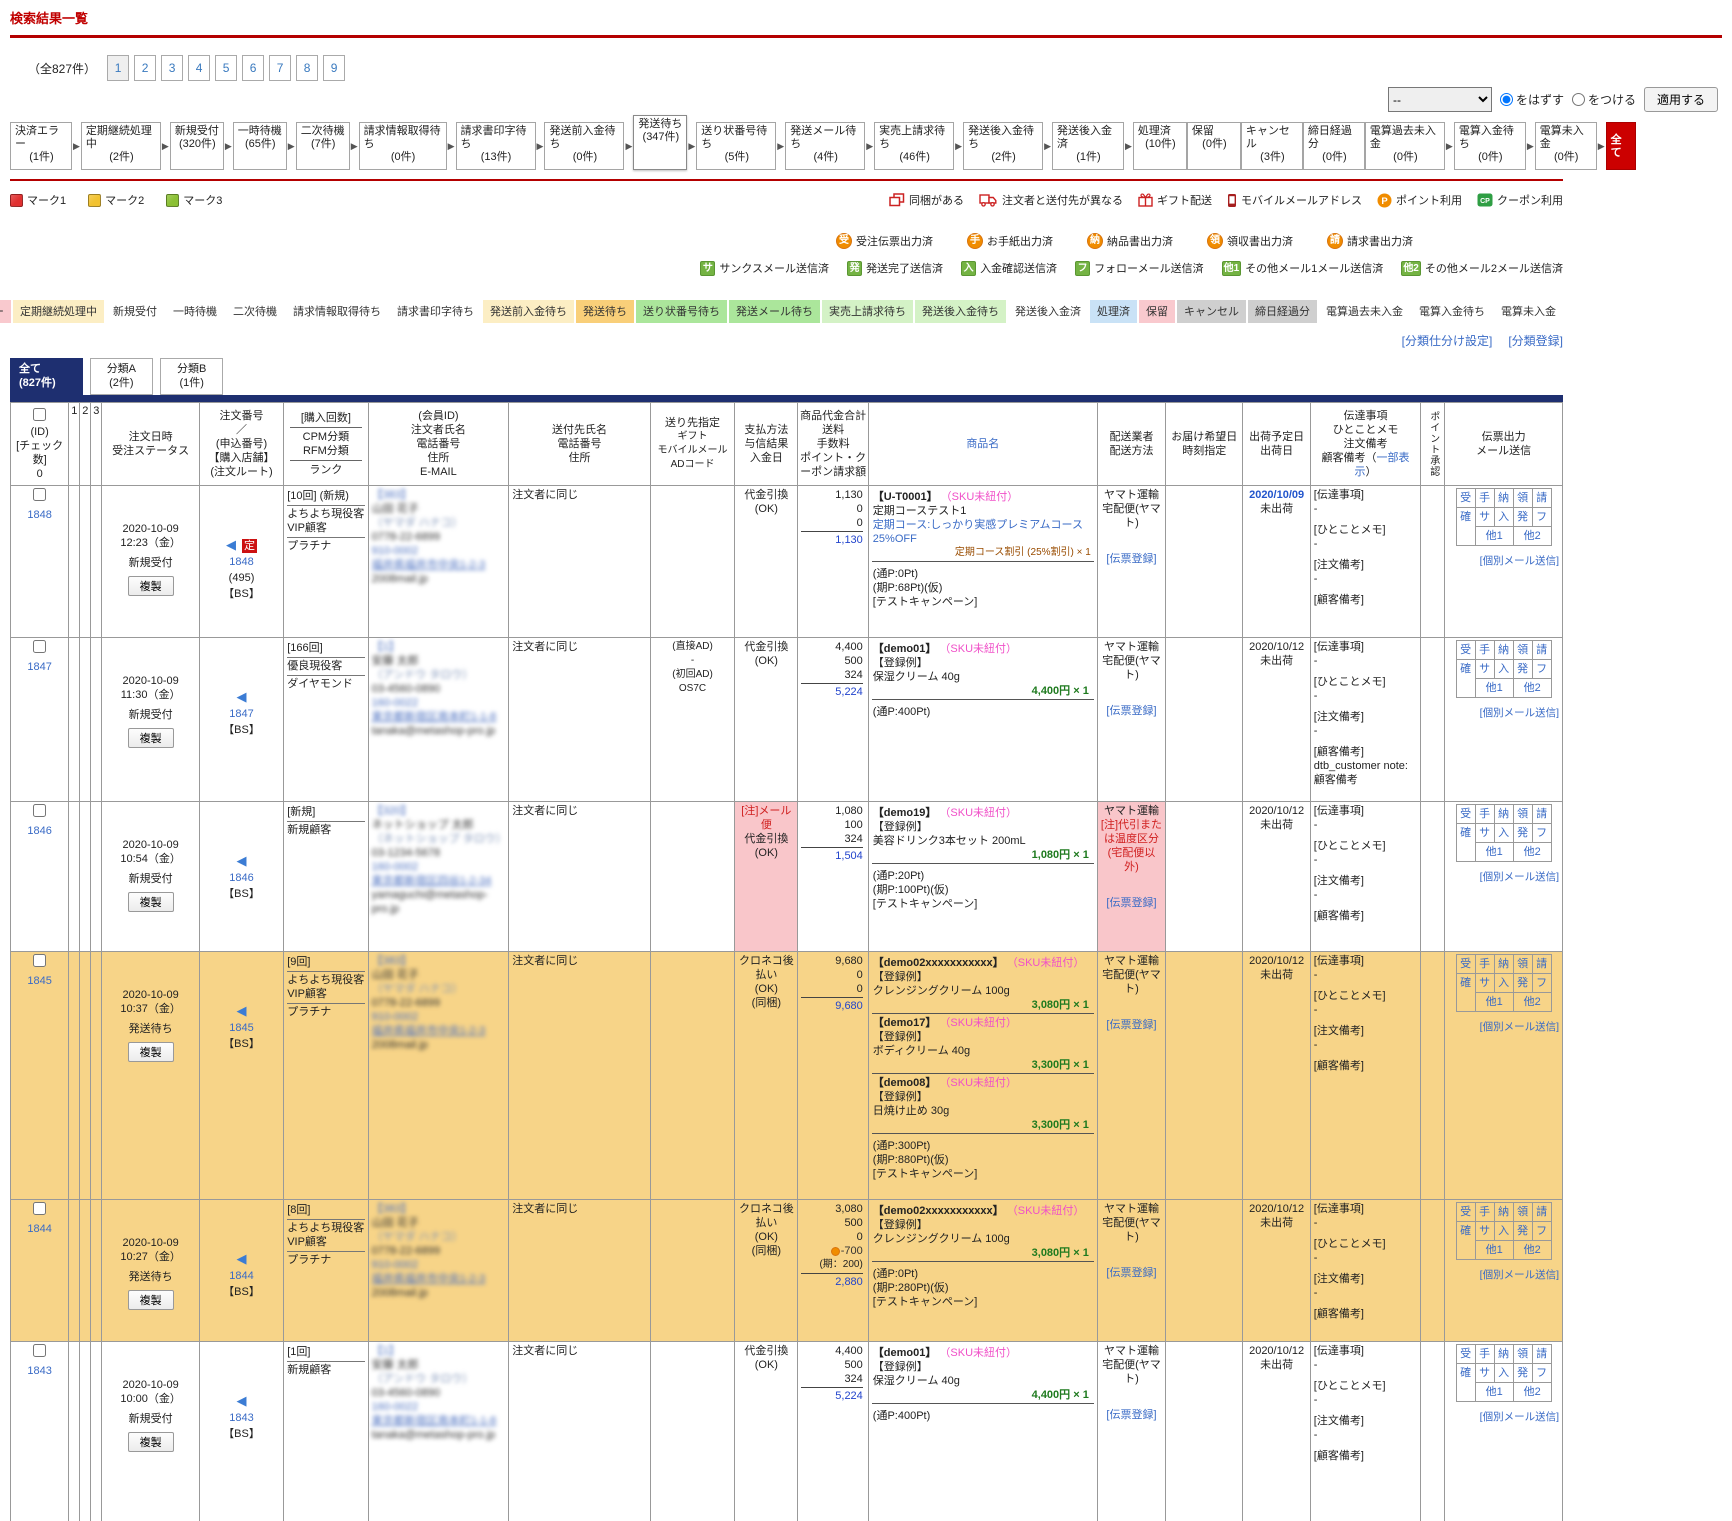 The height and width of the screenshot is (1521, 1732). What do you see at coordinates (1447, 341) in the screenshot?
I see `classification-settings-link: [分類仕分け設定]` at bounding box center [1447, 341].